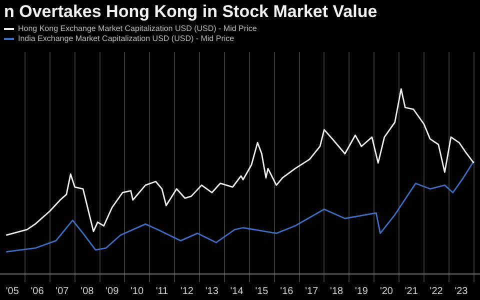 The height and width of the screenshot is (300, 480). I want to click on x-tick-label: '17, so click(312, 291).